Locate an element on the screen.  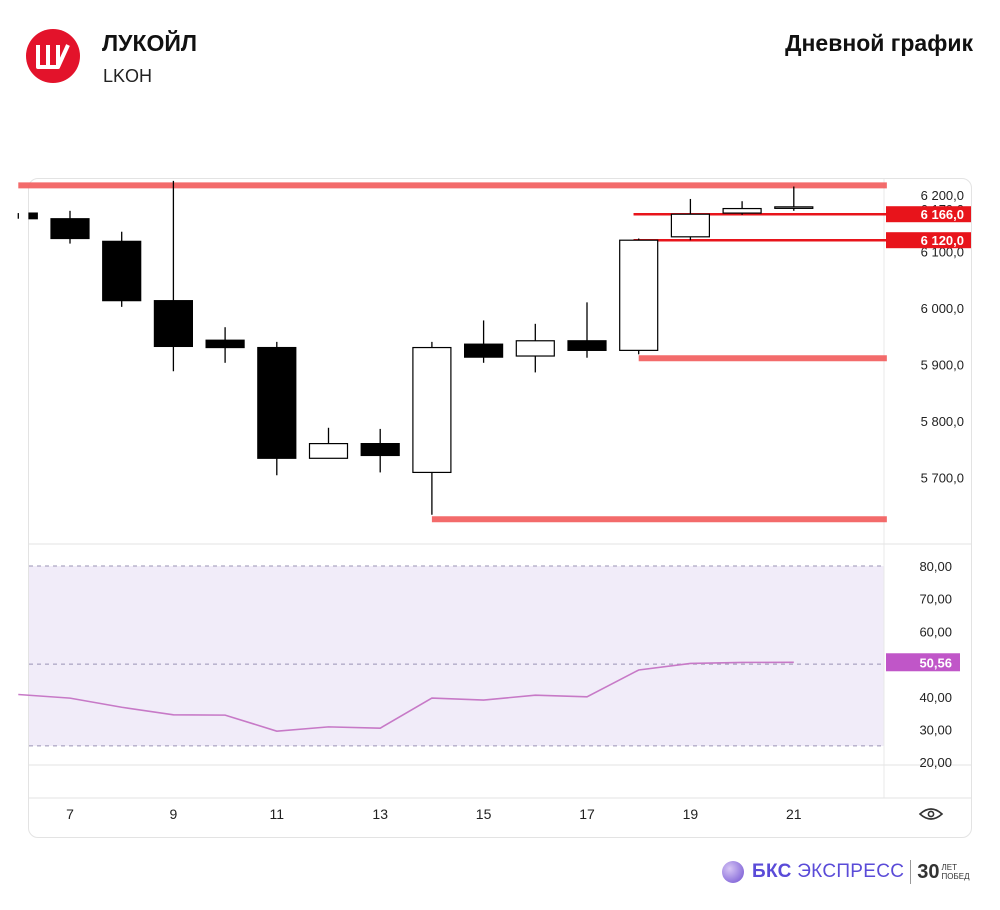
bks-logo-icon is located at coordinates (733, 872).